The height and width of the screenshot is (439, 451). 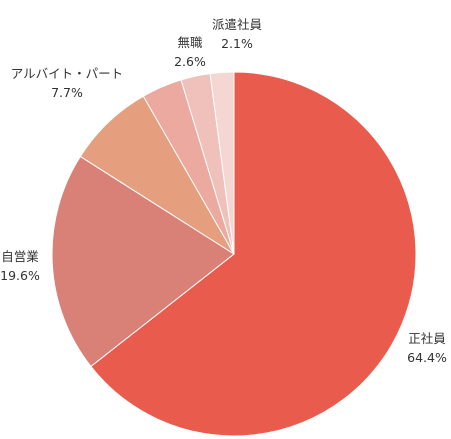 I want to click on slice-value-label: 2.1%, so click(x=237, y=43).